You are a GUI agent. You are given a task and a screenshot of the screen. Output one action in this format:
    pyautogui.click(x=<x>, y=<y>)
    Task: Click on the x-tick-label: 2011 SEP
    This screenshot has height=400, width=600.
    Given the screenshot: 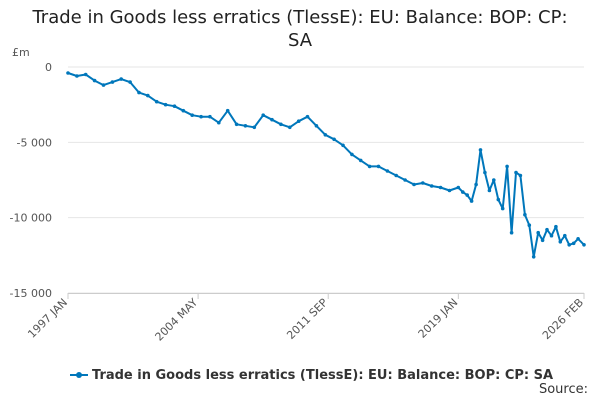 What is the action you would take?
    pyautogui.click(x=307, y=319)
    